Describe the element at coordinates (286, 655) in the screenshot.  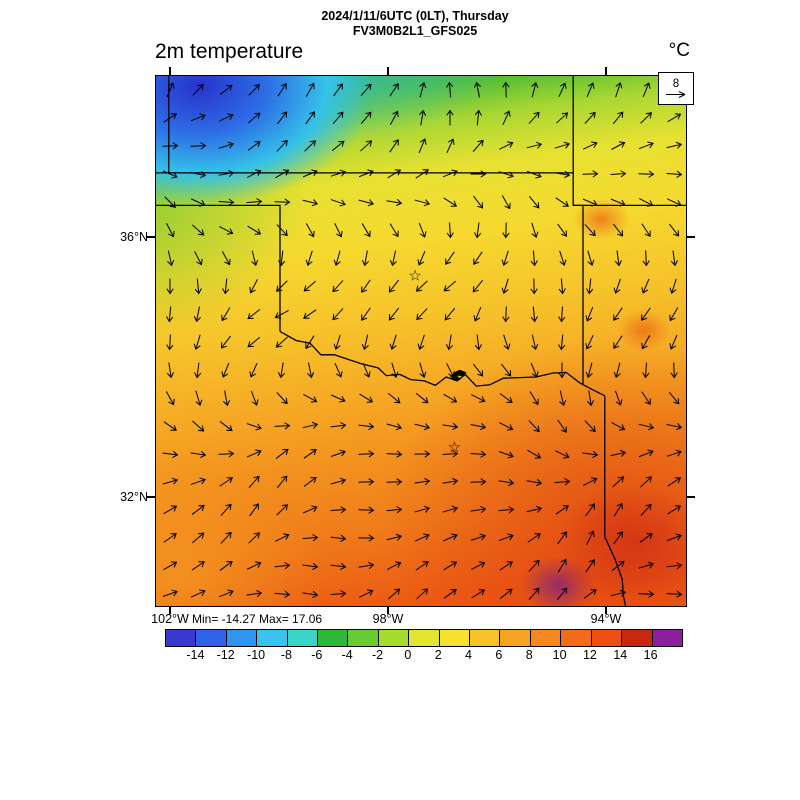
I see `colorbar-tick-label: -8` at that location.